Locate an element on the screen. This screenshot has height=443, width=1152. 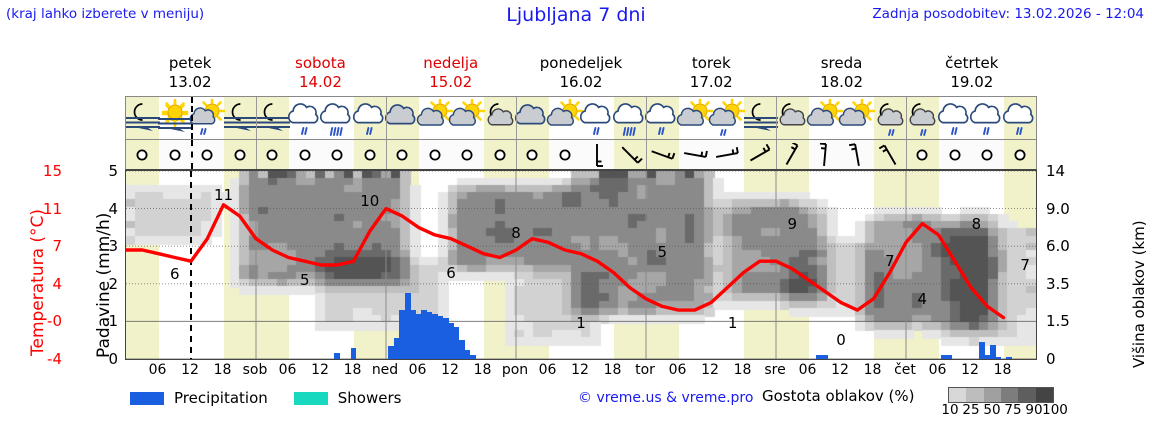
weather-icon-night-fog is located at coordinates (240, 119).